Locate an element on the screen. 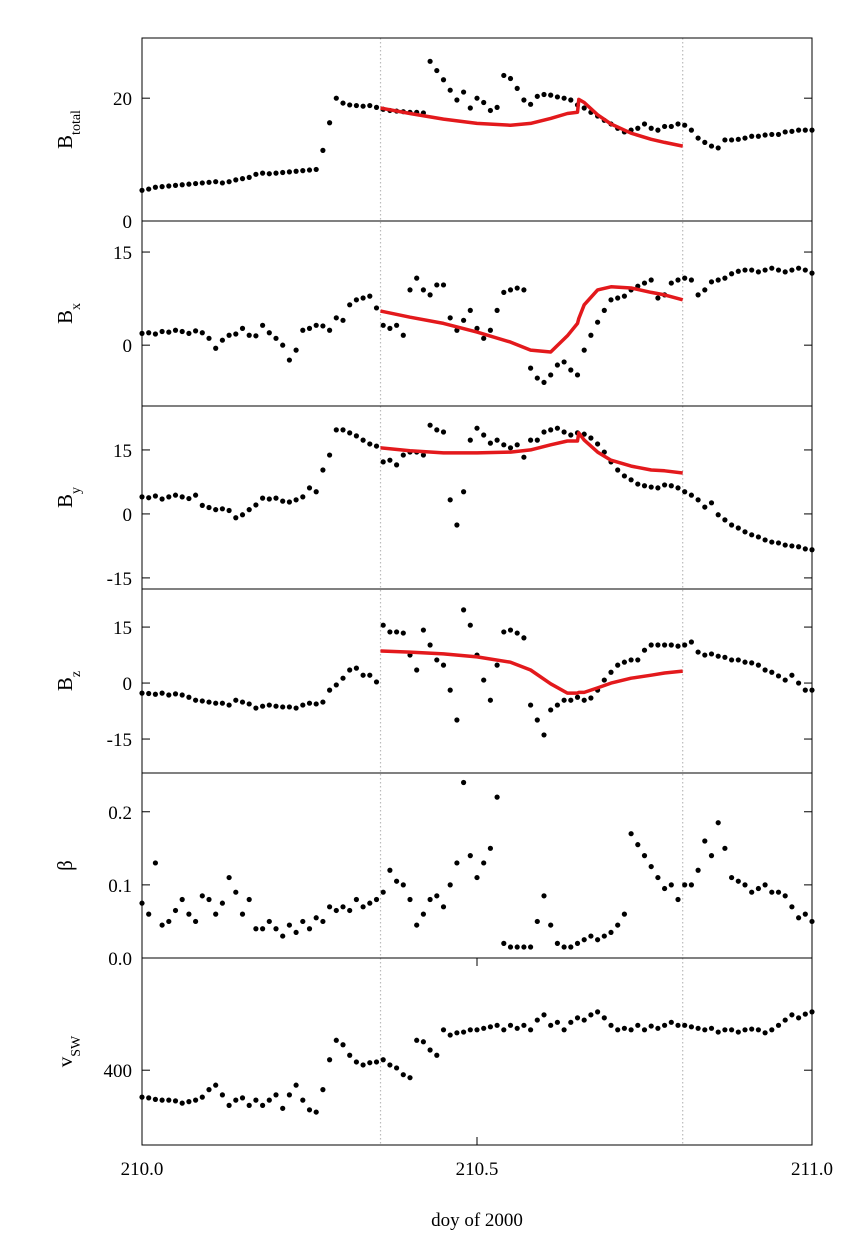 Image resolution: width=866 pixels, height=1258 pixels. y-tick-label: 15 is located at coordinates (122, 628).